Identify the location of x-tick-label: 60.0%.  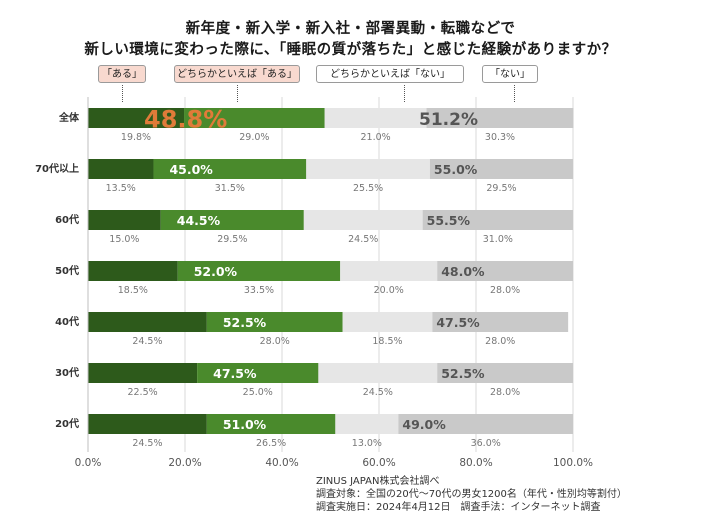
(378, 463).